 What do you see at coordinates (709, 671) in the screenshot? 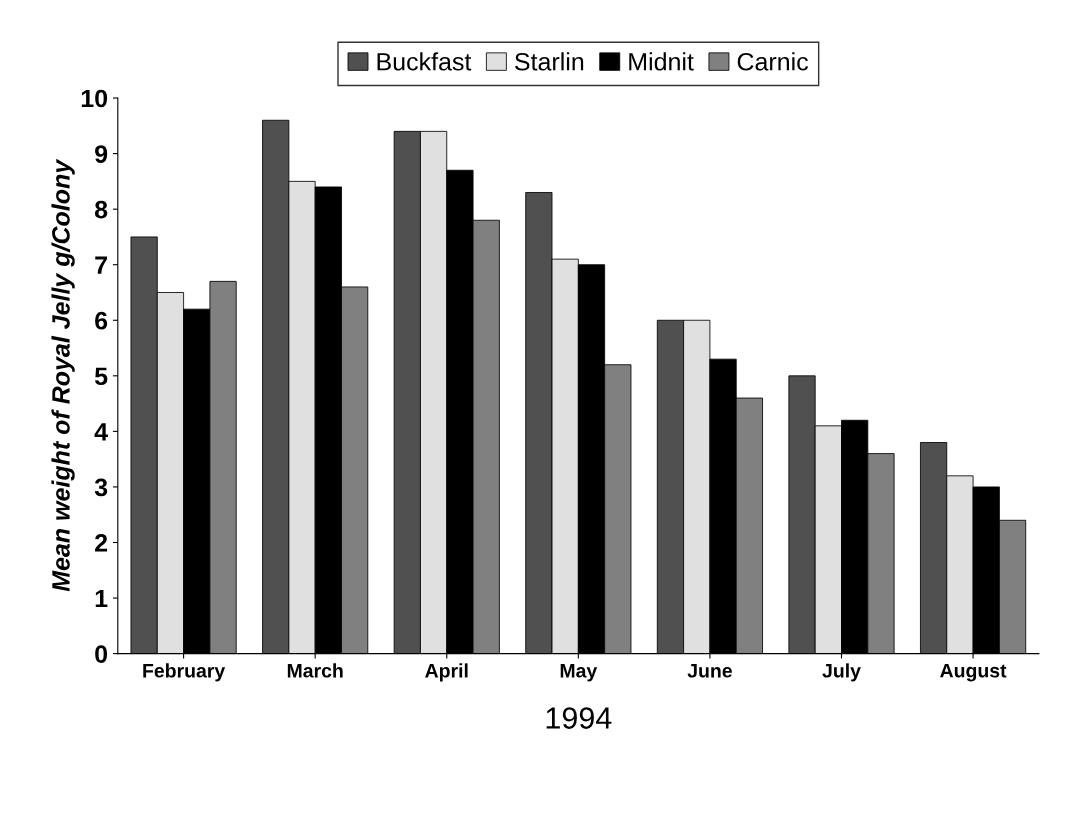
I see `x-tick-label: June` at bounding box center [709, 671].